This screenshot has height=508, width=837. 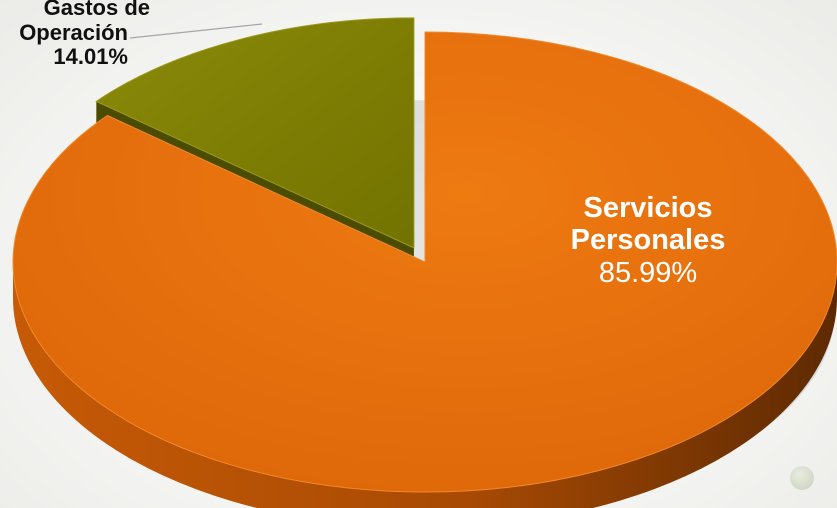 I want to click on slice-name-line1: Gastos de, so click(x=96, y=10).